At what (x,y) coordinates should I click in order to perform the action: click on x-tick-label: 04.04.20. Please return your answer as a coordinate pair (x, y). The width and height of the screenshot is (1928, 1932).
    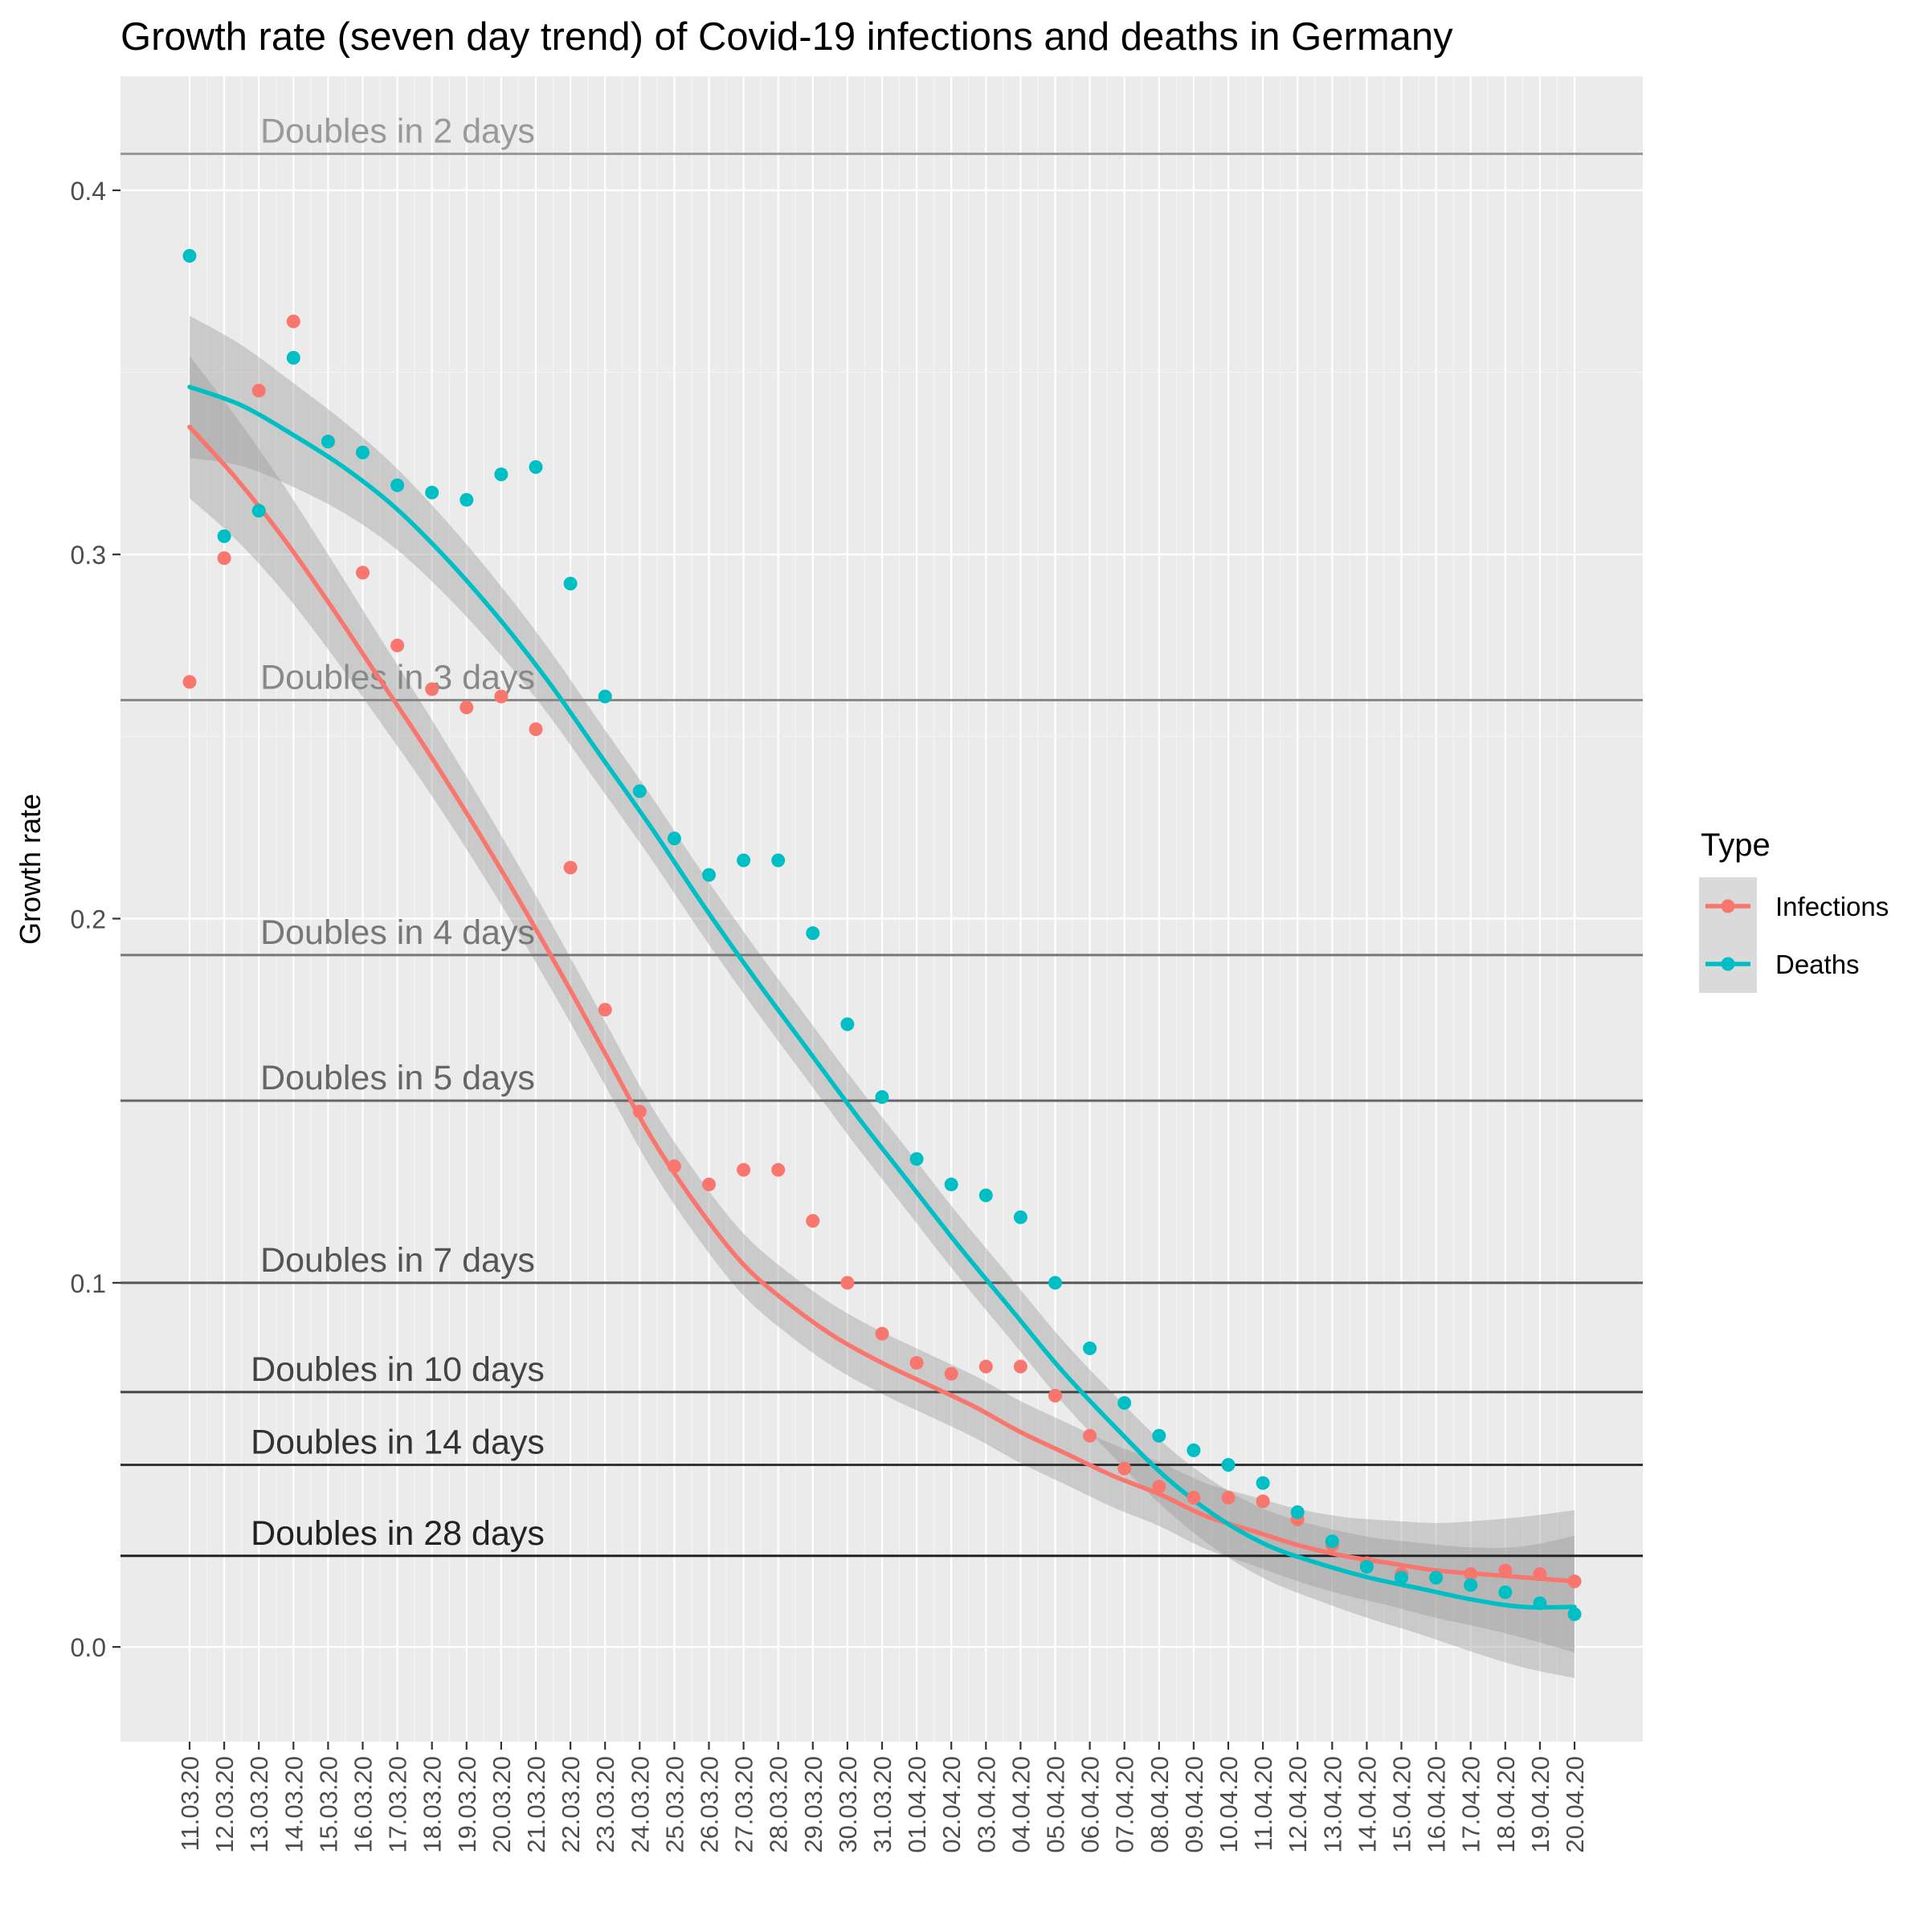
    Looking at the image, I should click on (1021, 1805).